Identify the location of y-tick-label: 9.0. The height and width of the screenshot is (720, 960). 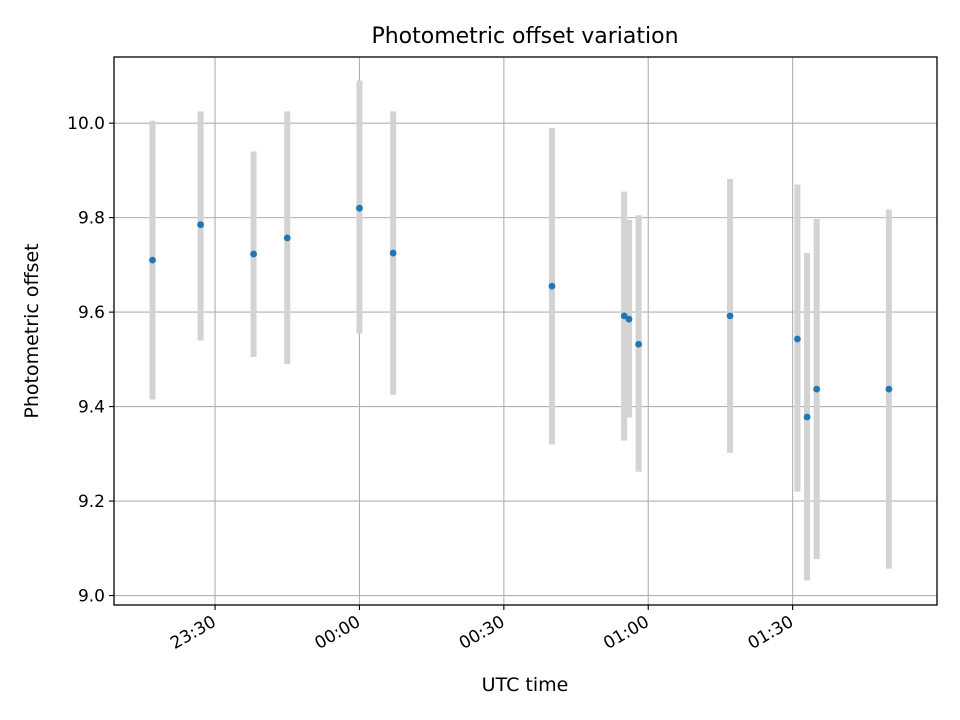
(91, 597).